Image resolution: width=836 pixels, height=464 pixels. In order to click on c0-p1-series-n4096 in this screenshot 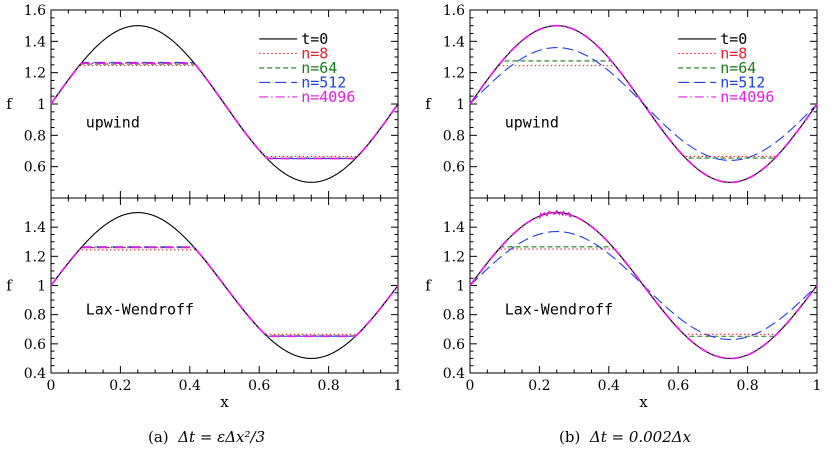, I will do `click(224, 292)`.